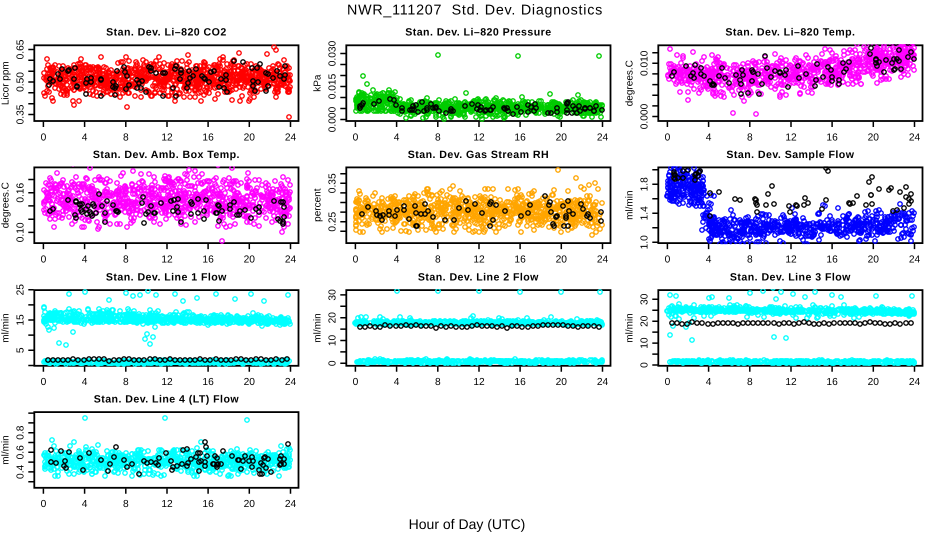 This screenshot has width=936, height=545. Describe the element at coordinates (645, 242) in the screenshot. I see `svg-text: 1.0` at that location.